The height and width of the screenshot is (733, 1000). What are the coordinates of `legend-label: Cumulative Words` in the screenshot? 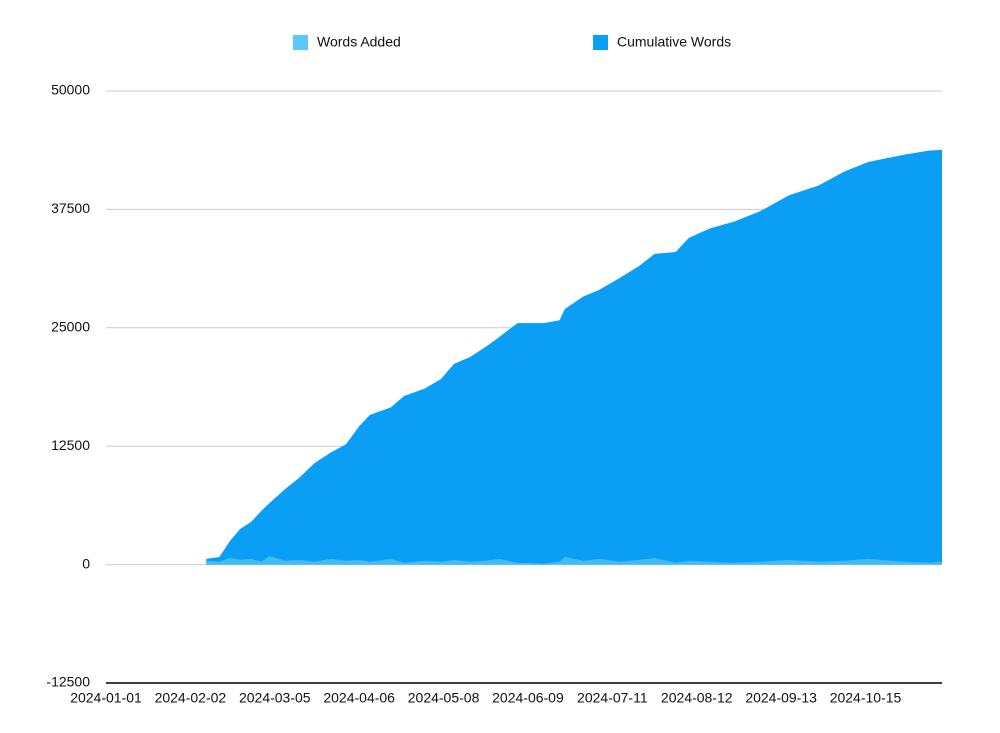 It's located at (674, 42).